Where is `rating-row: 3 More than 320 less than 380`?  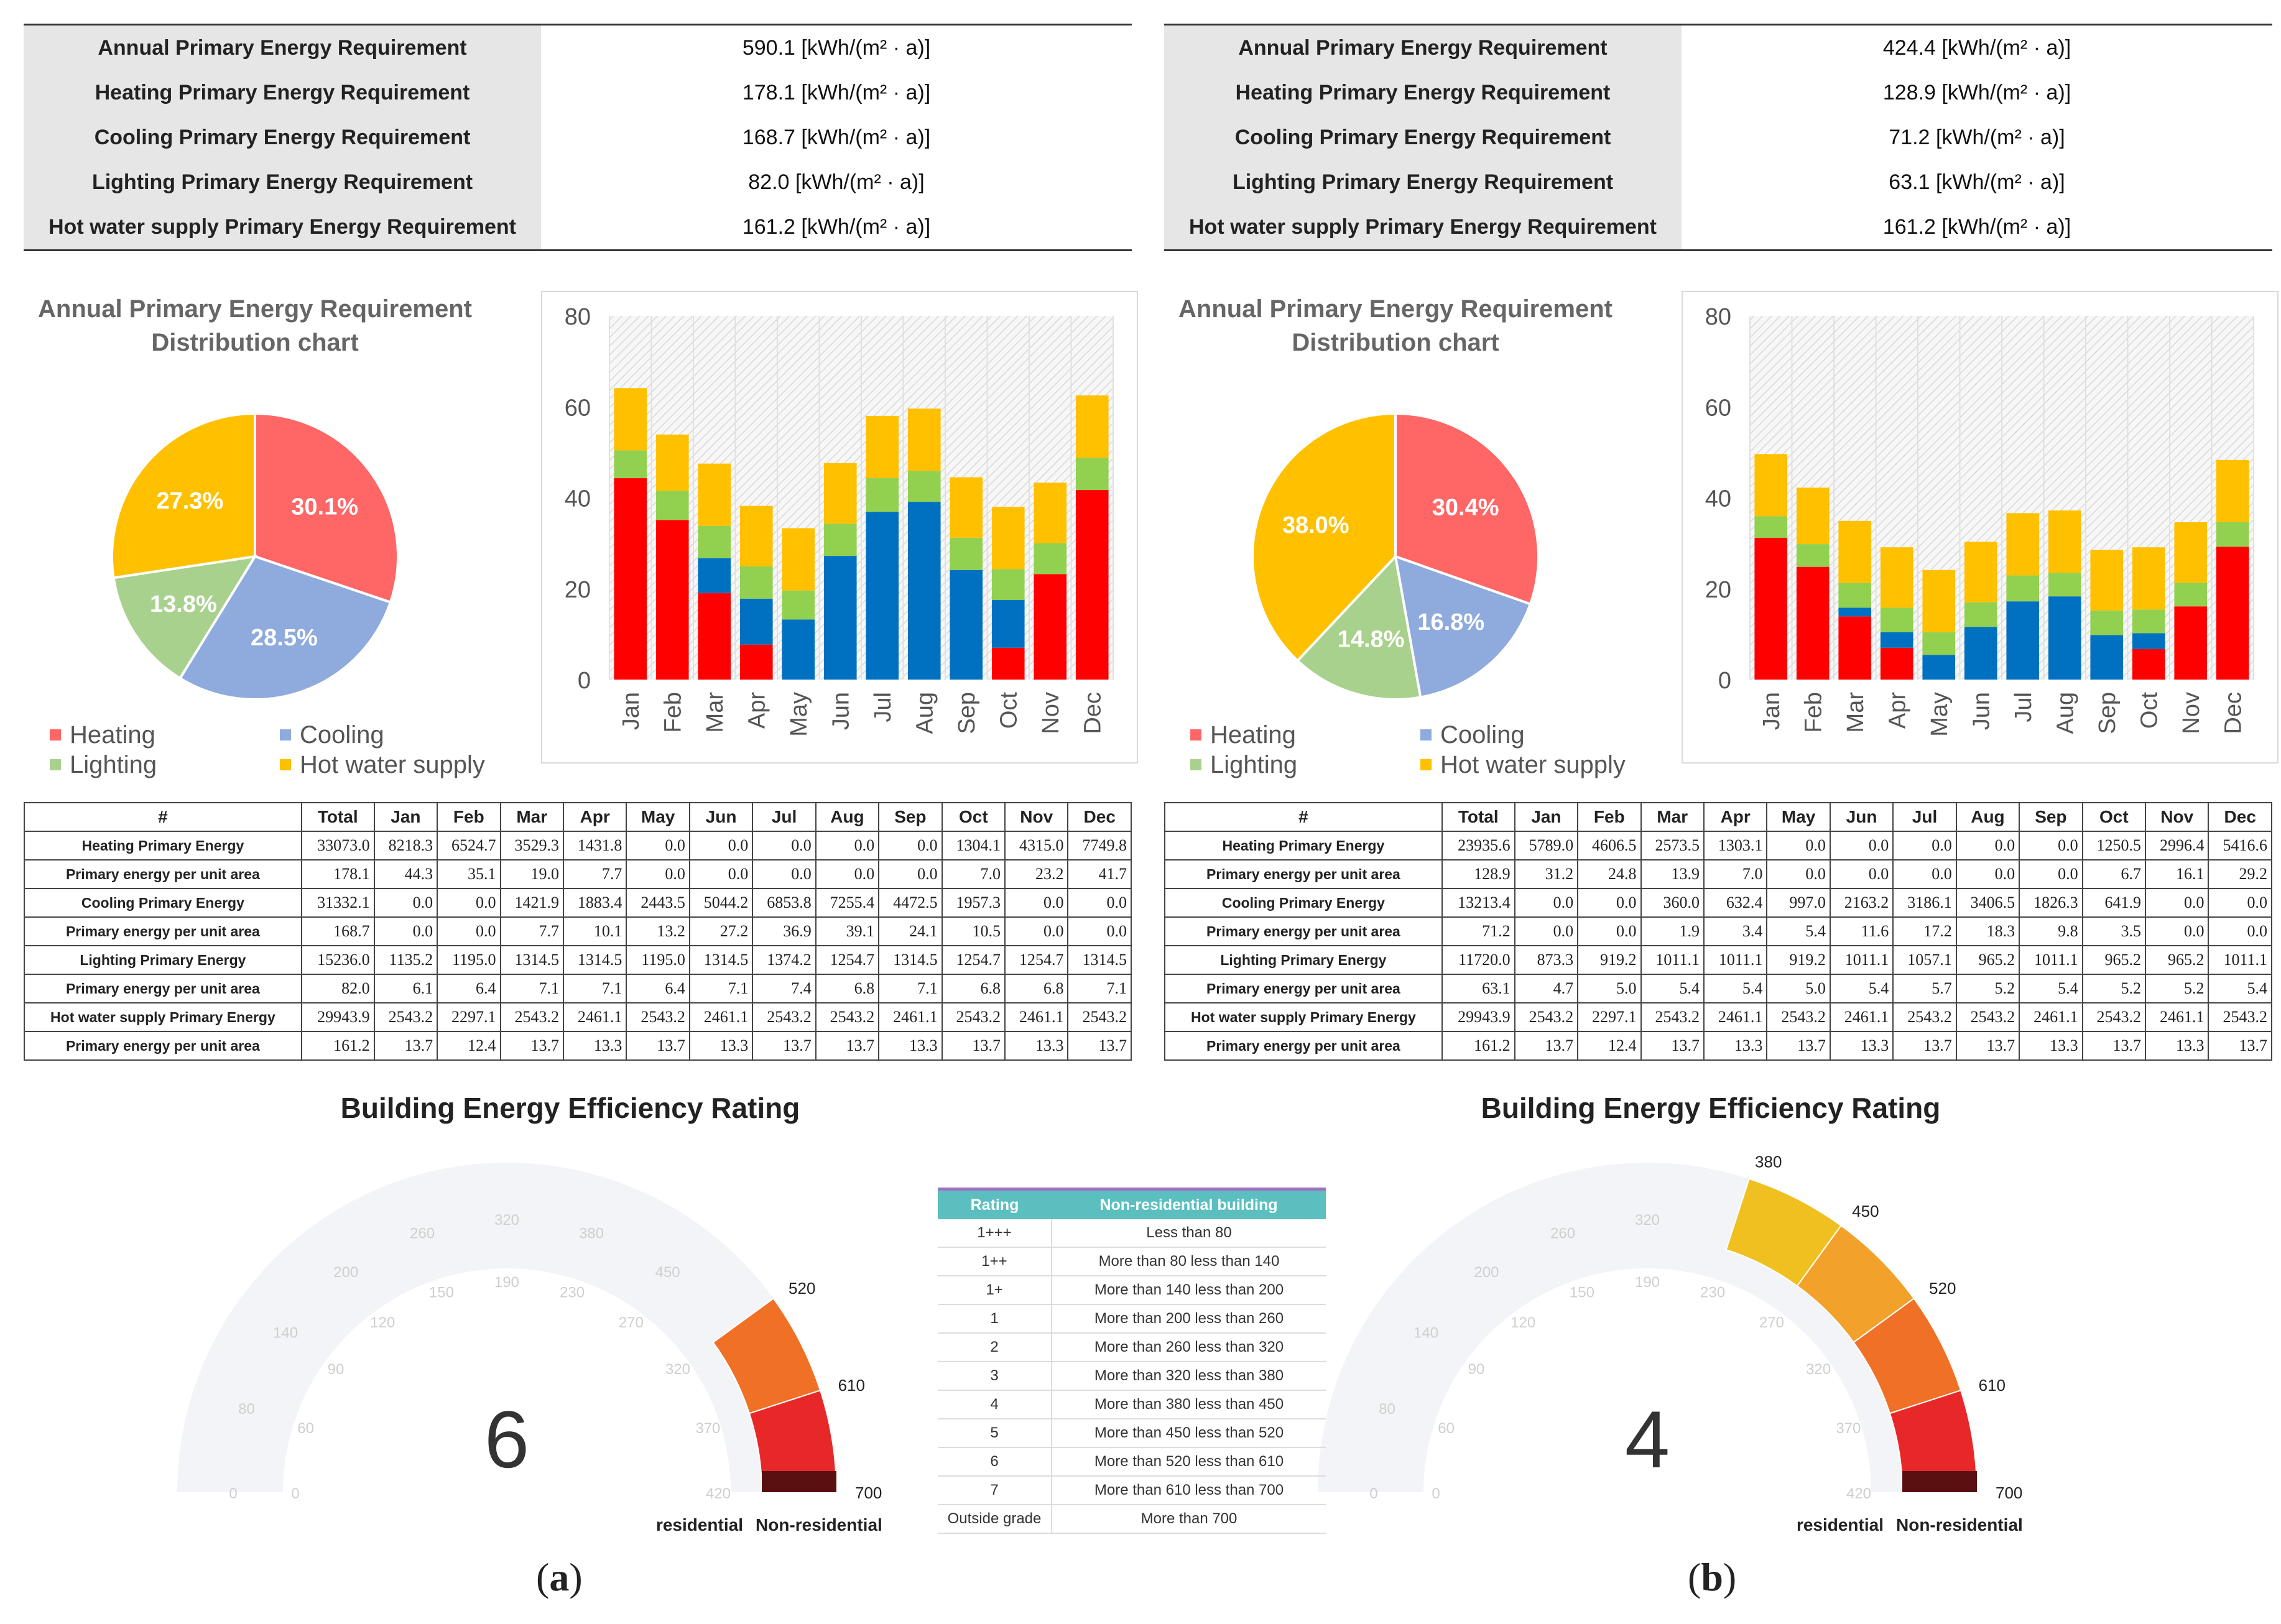 rating-row: 3 More than 320 less than 380 is located at coordinates (1132, 1376).